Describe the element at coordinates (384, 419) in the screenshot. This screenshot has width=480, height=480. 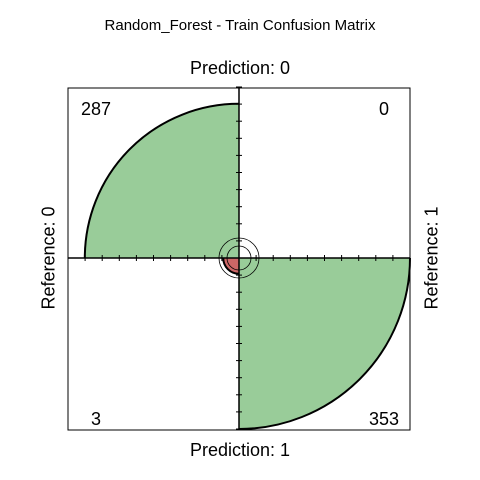
I see `cell-count-r1-c1: 353` at that location.